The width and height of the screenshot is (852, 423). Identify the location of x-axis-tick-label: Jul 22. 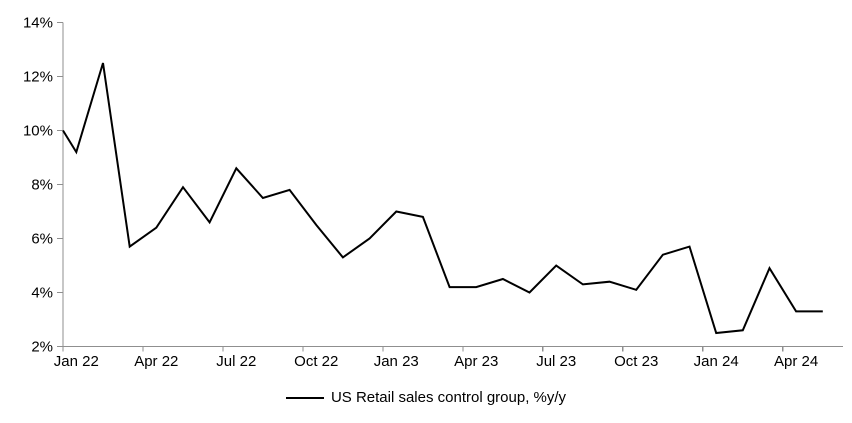
(236, 361).